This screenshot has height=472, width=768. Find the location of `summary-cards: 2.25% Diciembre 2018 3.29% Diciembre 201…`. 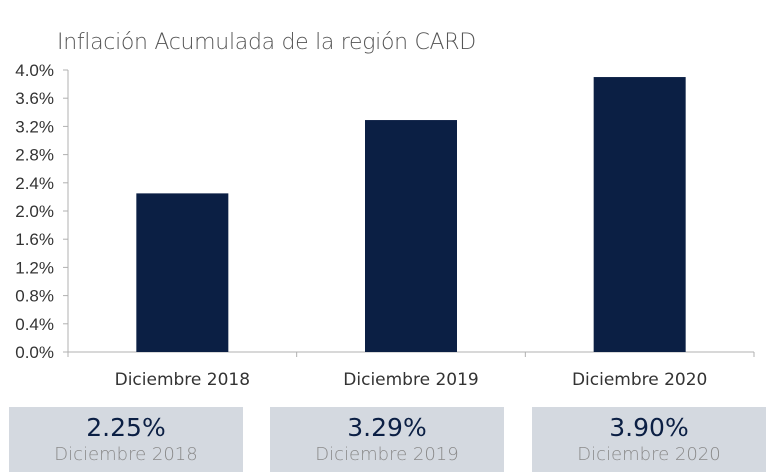

summary-cards: 2.25% Diciembre 2018 3.29% Diciembre 201… is located at coordinates (384, 439).